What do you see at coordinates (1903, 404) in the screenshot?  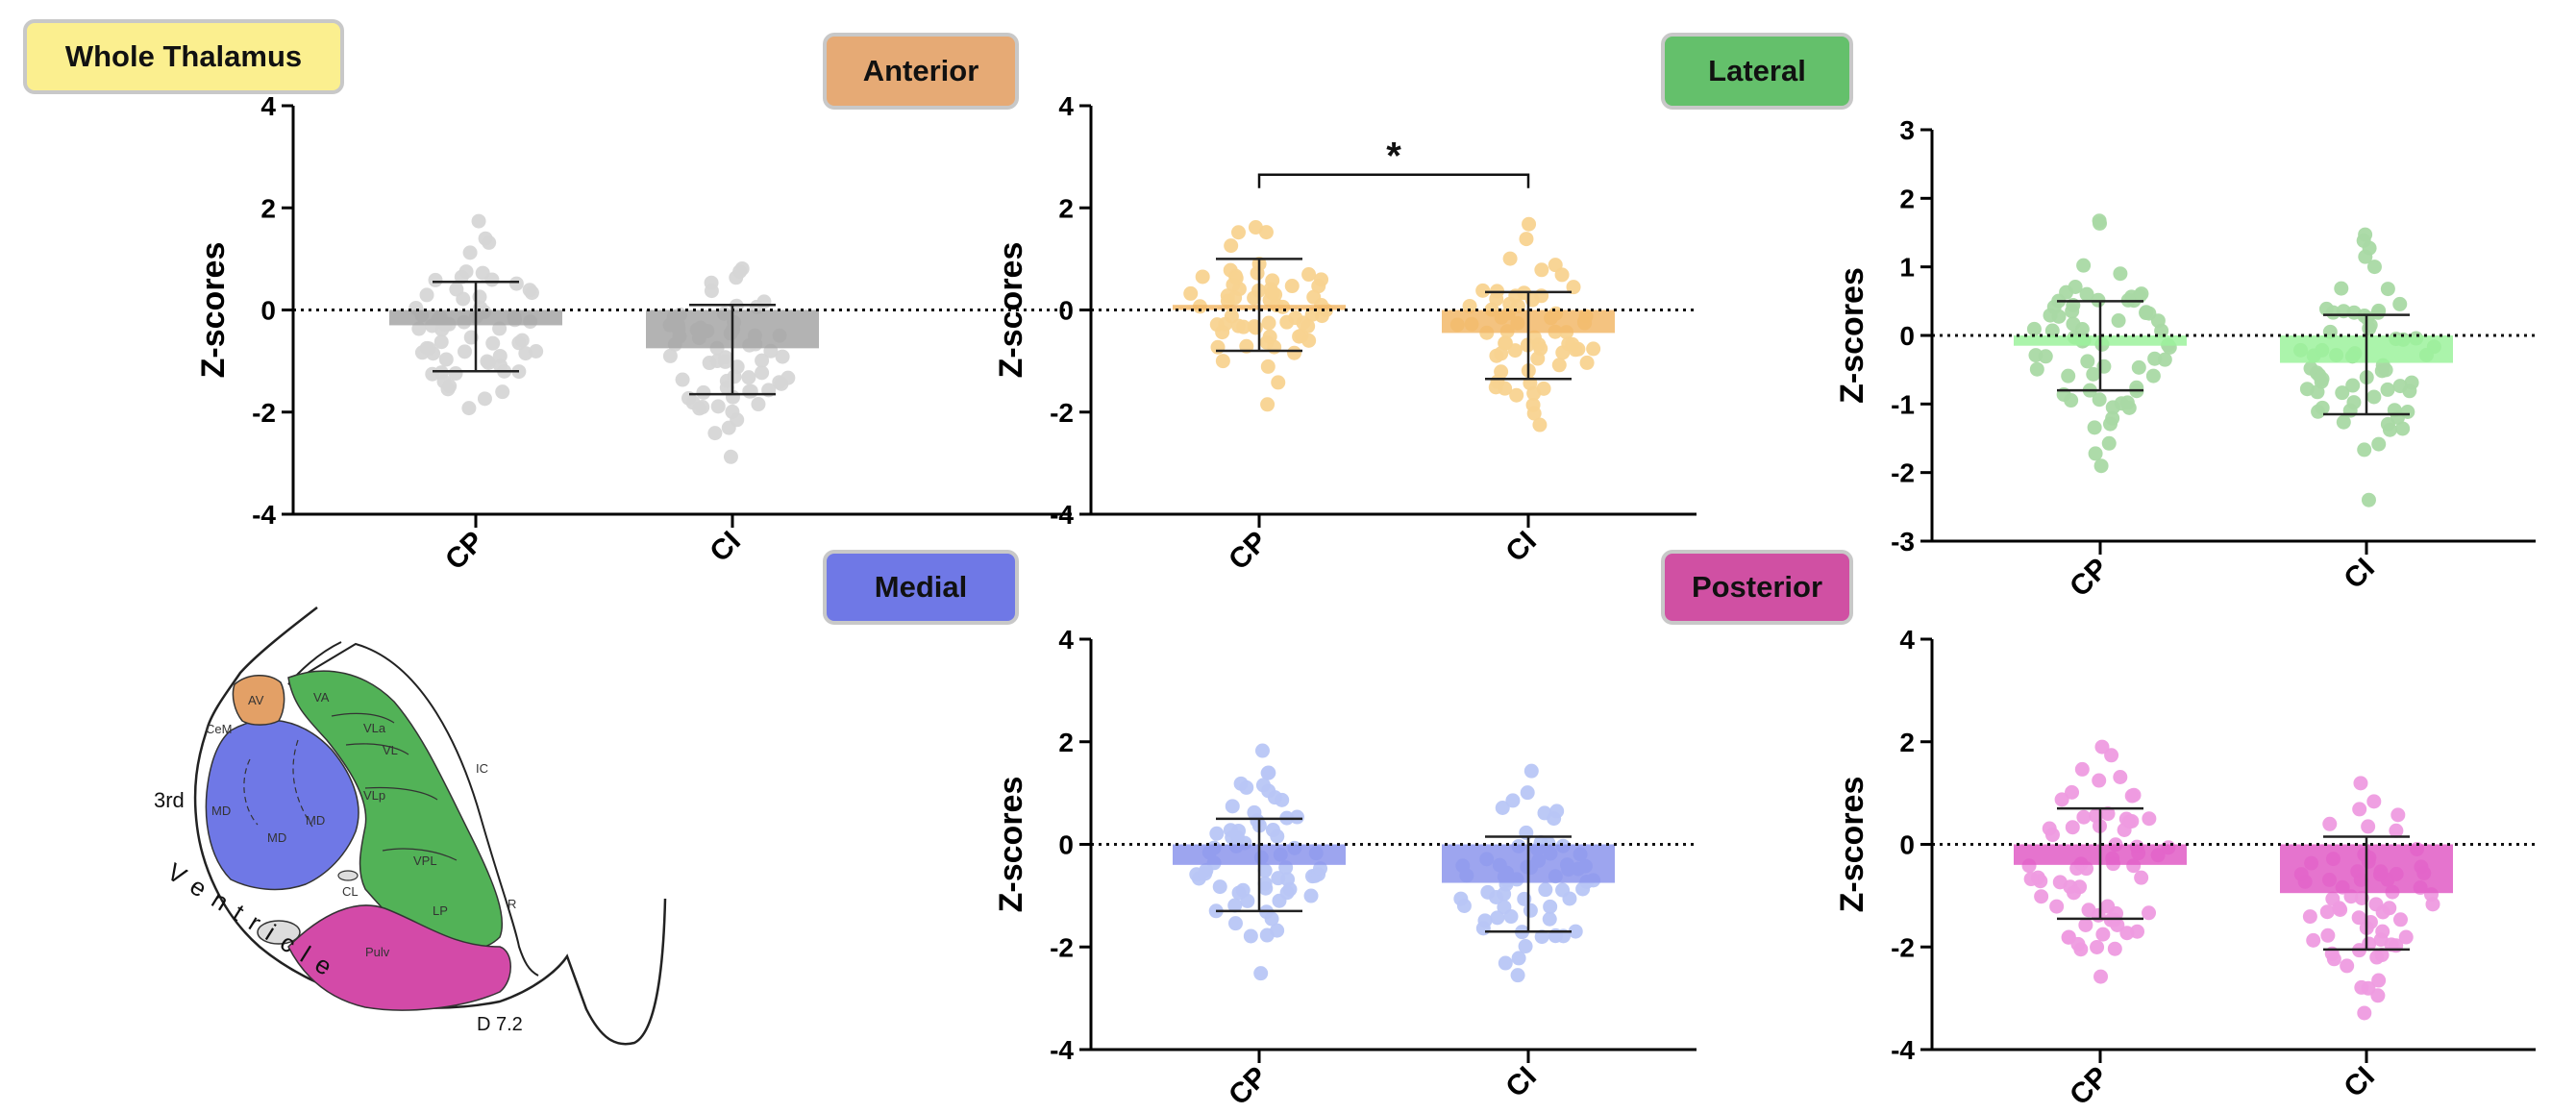 I see `y-tick-label: -1` at bounding box center [1903, 404].